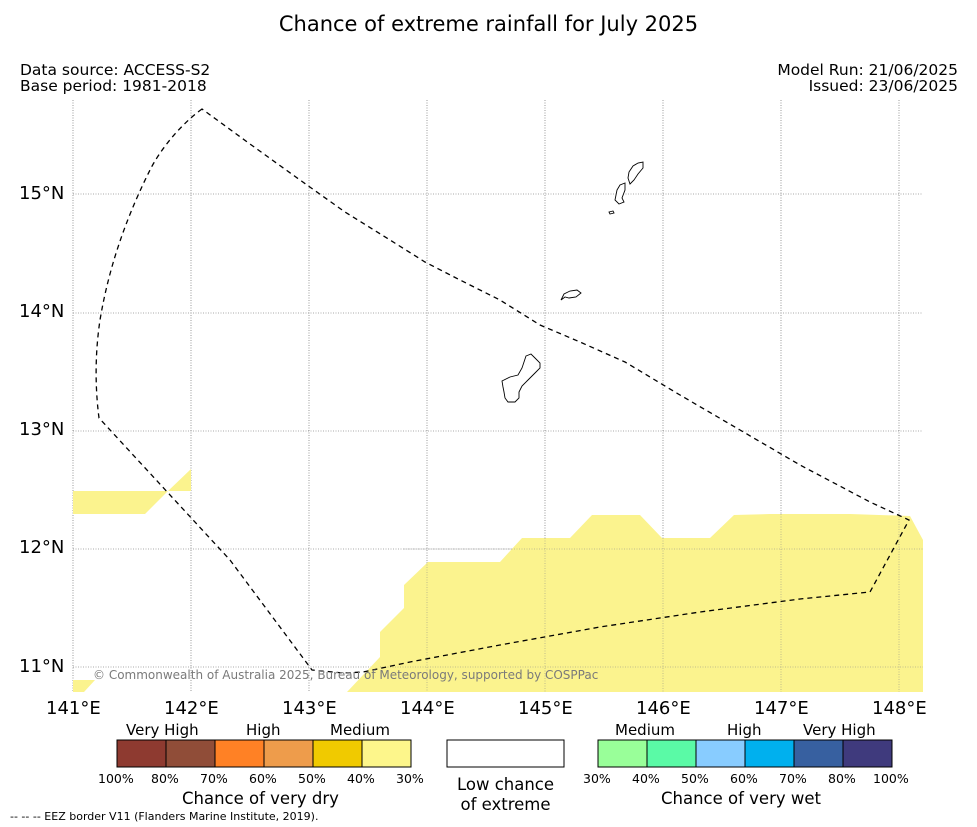 The height and width of the screenshot is (827, 977). I want to click on wet-tick-80: 80%, so click(842, 778).